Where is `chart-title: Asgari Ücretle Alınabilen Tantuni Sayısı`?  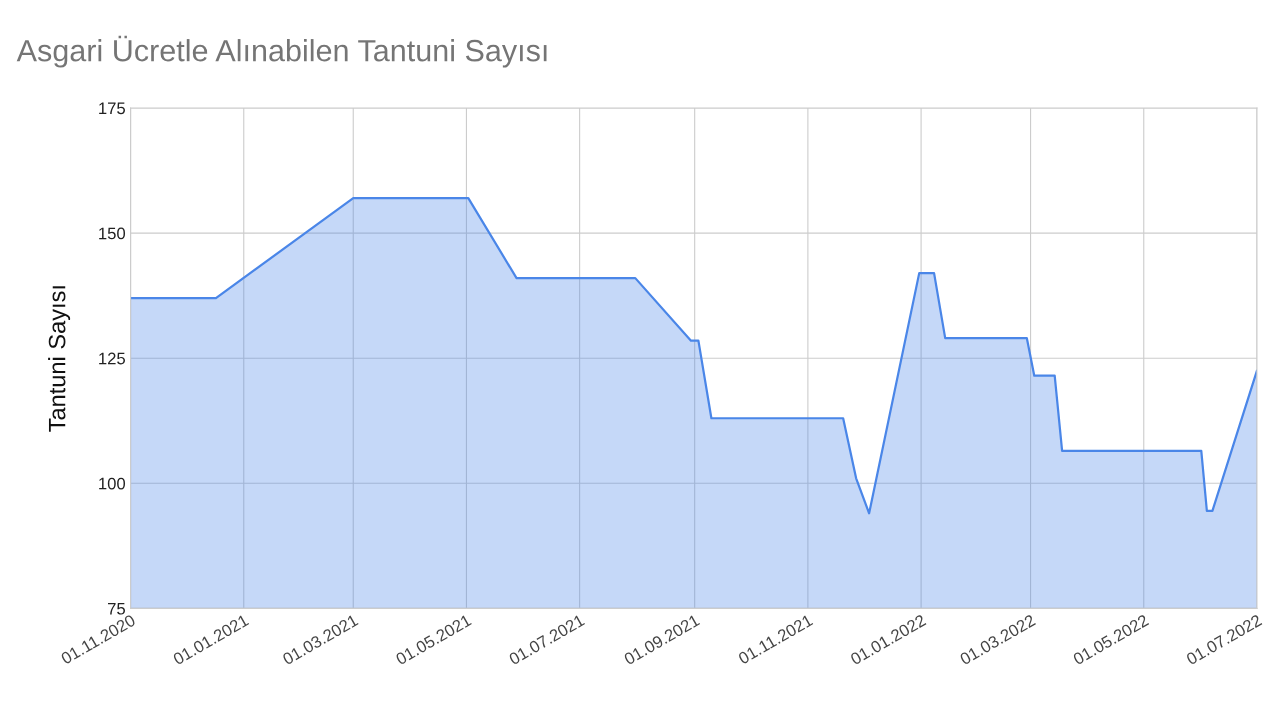
chart-title: Asgari Ücretle Alınabilen Tantuni Sayısı is located at coordinates (281, 51).